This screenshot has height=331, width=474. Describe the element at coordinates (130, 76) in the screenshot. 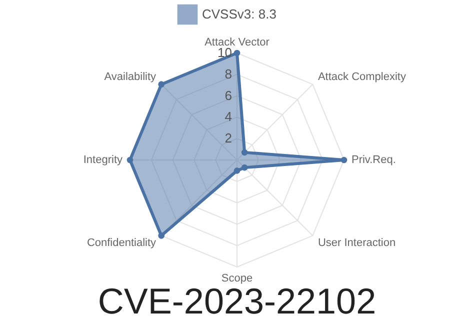

I see `spoke-label: Availability` at that location.